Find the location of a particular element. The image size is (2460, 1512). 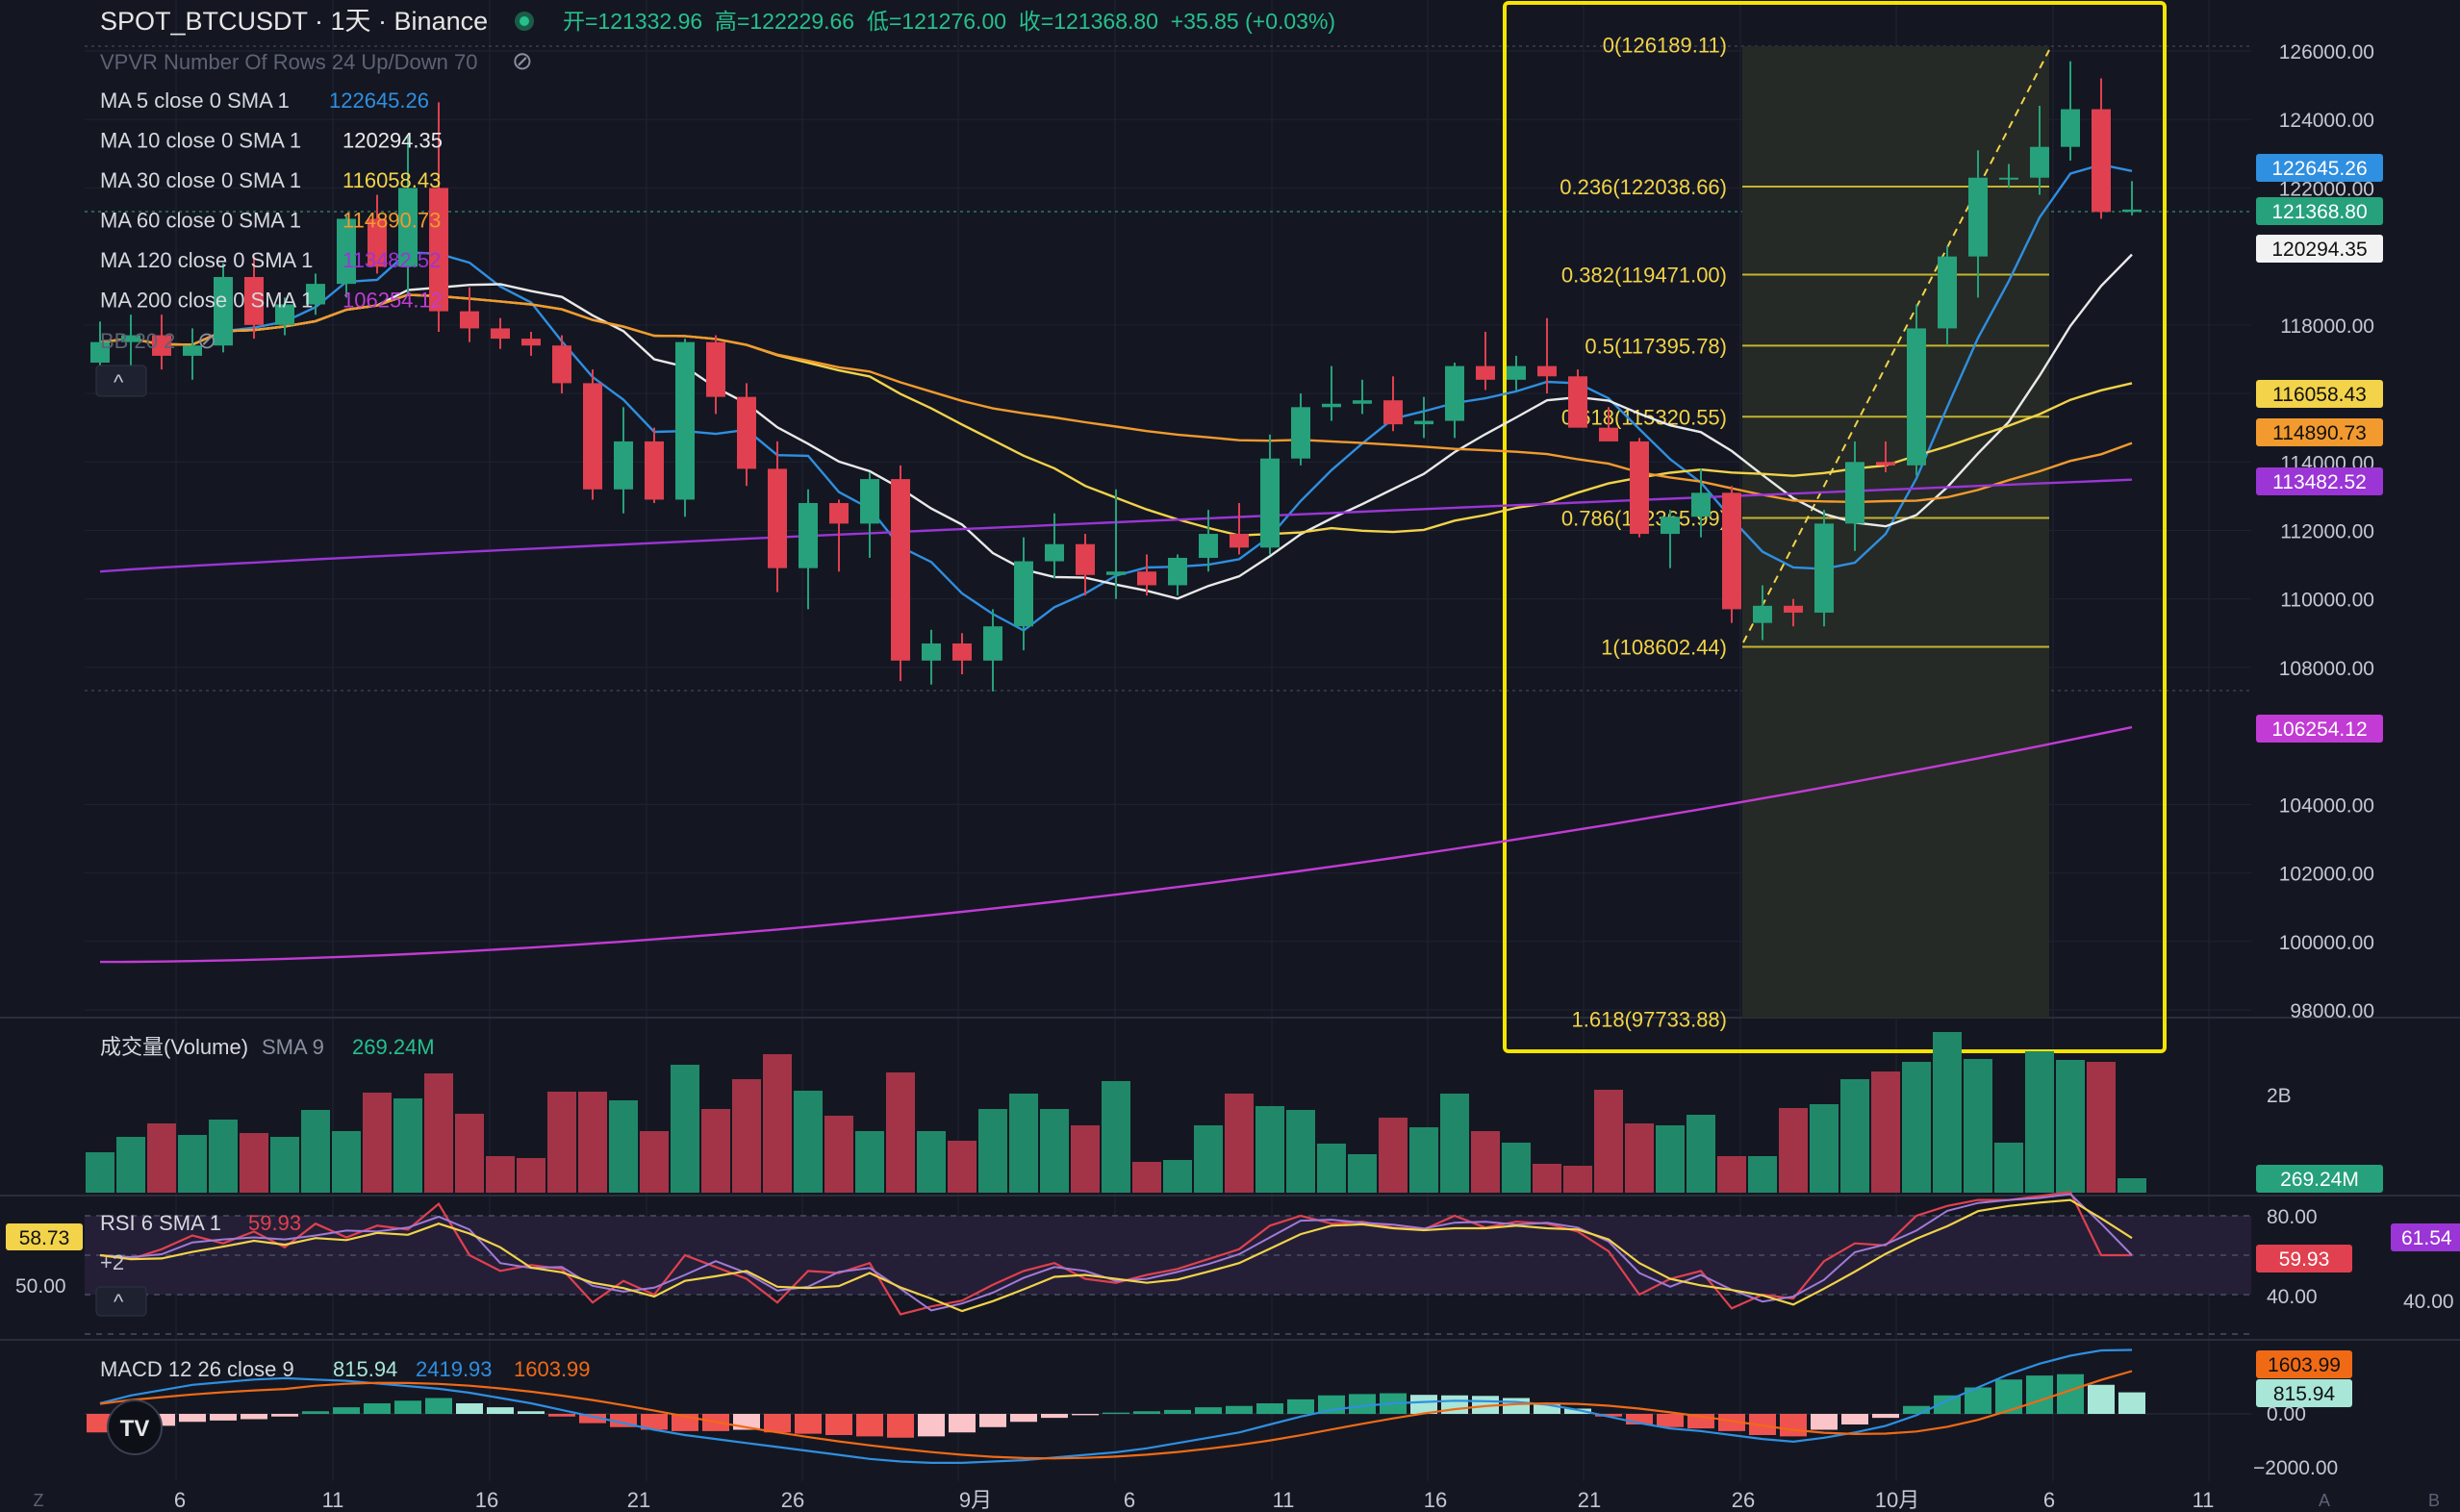

fib-level-label: 0(126189.11) is located at coordinates (1665, 45).